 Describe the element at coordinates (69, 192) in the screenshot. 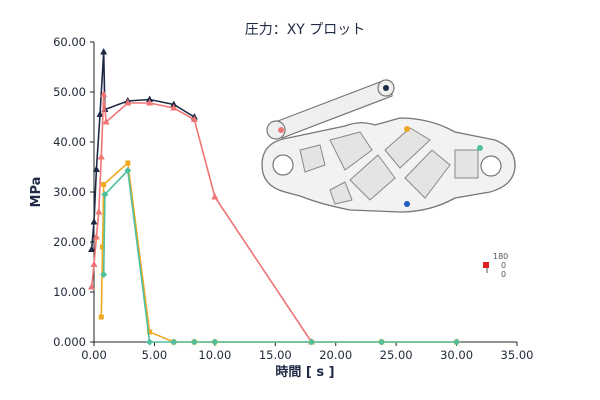

I see `y-tick-label: 30.00` at that location.